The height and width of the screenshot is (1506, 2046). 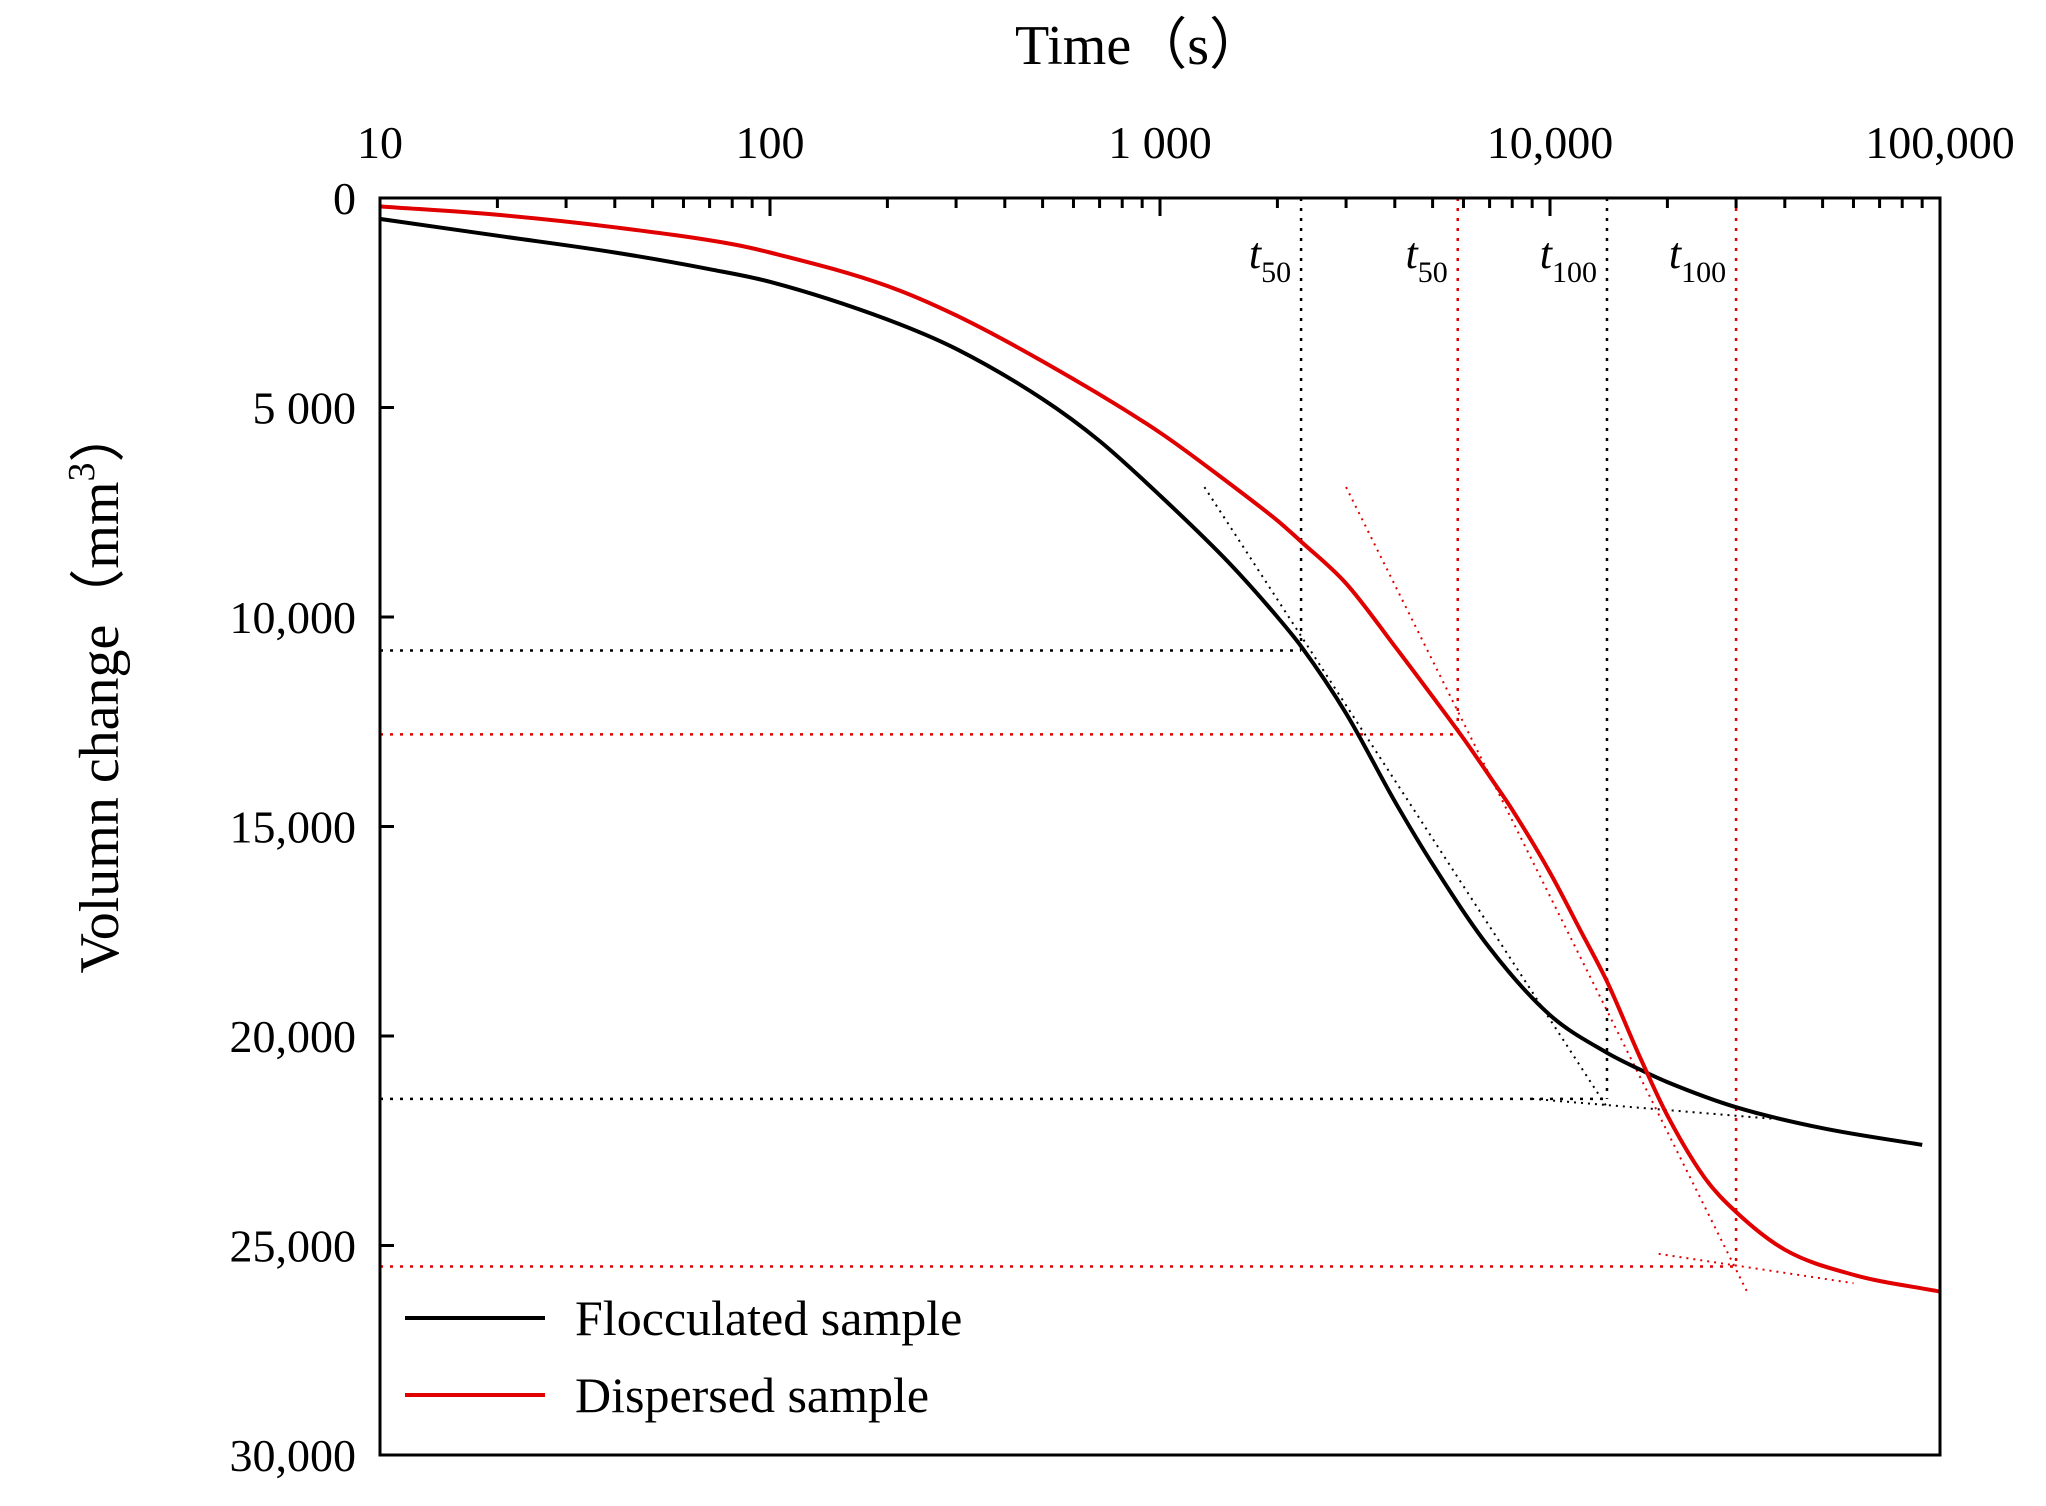 I want to click on y-axis-title-sup: 3, so click(x=82, y=471).